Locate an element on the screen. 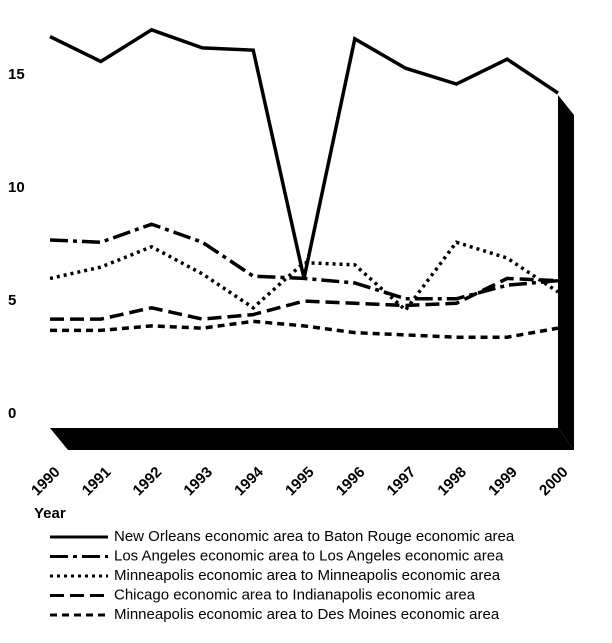  floor is located at coordinates (312, 439).